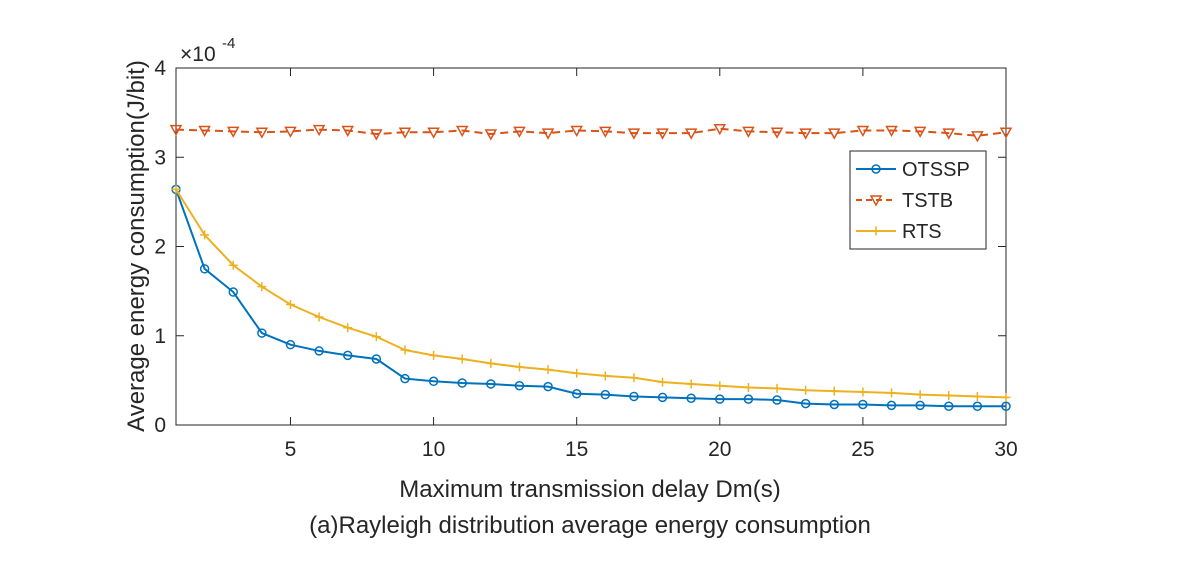  I want to click on y-tick-label: 0, so click(160, 425).